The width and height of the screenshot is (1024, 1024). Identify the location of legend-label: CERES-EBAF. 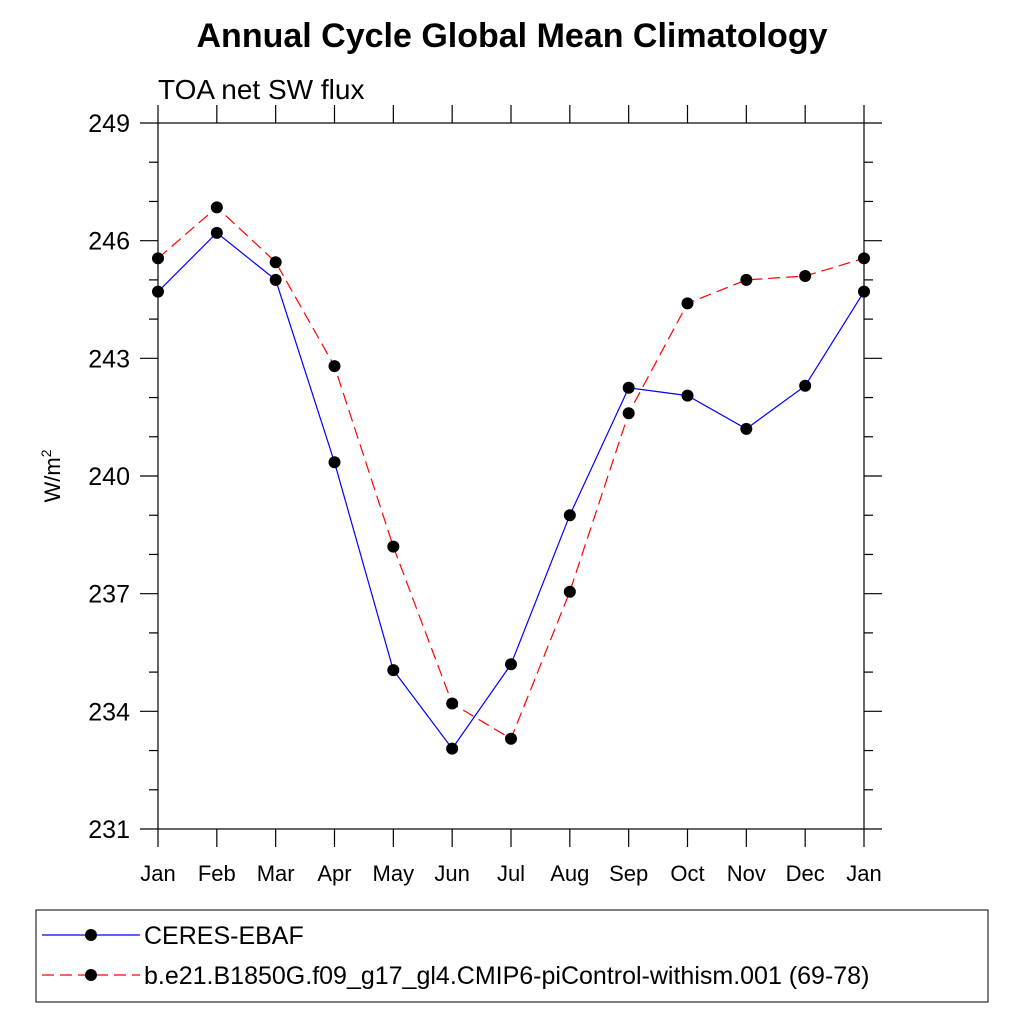
(224, 936).